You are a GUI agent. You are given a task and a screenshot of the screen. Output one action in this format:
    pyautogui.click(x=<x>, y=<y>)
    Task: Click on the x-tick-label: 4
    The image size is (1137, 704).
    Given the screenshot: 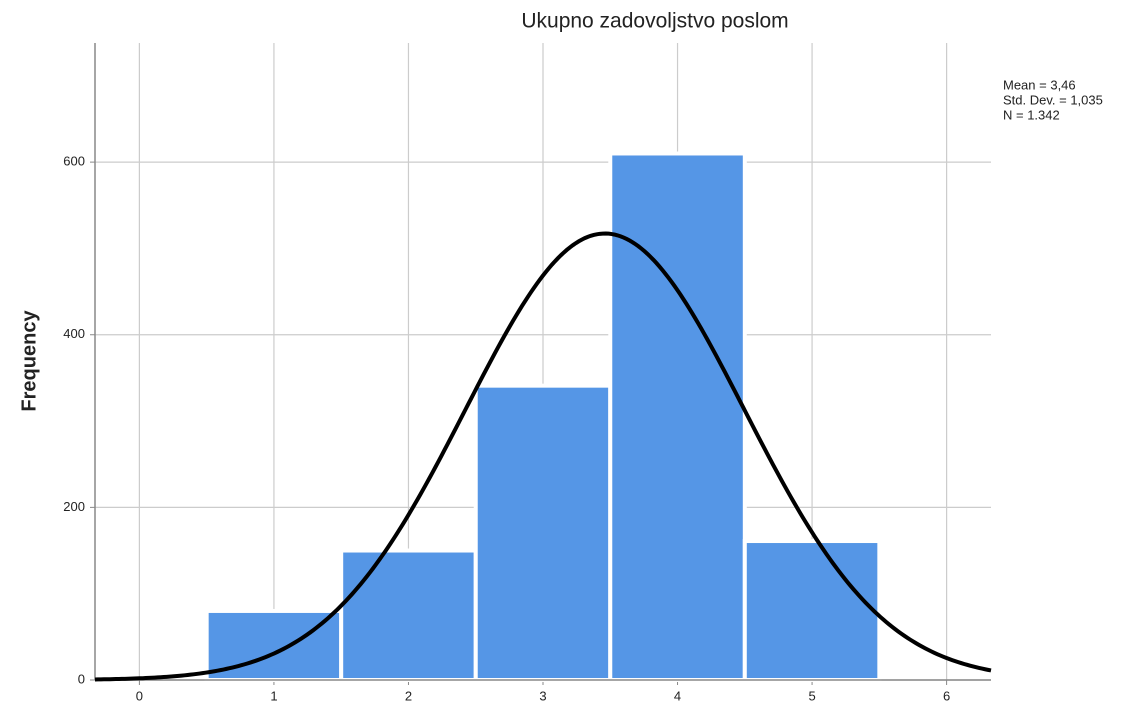 What is the action you would take?
    pyautogui.click(x=677, y=695)
    